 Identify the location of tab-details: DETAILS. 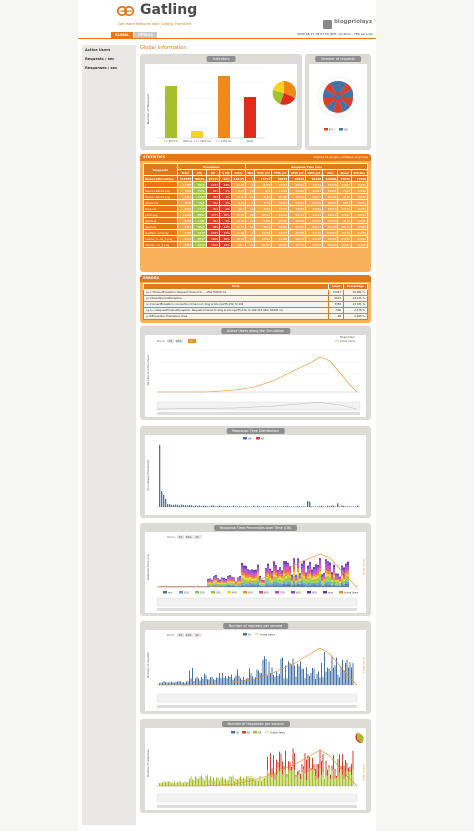
(145, 35).